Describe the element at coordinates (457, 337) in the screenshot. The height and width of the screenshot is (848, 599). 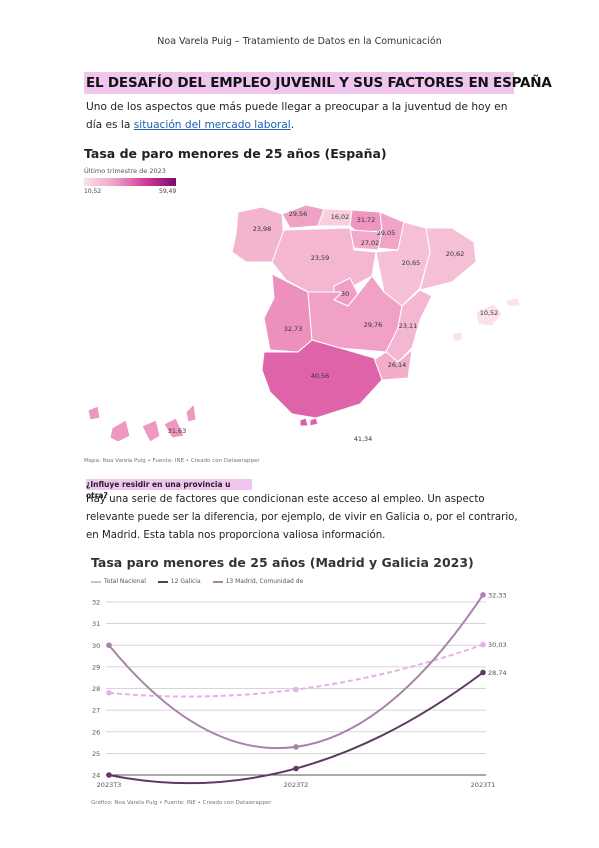
I see `region-baleares-ibiza` at that location.